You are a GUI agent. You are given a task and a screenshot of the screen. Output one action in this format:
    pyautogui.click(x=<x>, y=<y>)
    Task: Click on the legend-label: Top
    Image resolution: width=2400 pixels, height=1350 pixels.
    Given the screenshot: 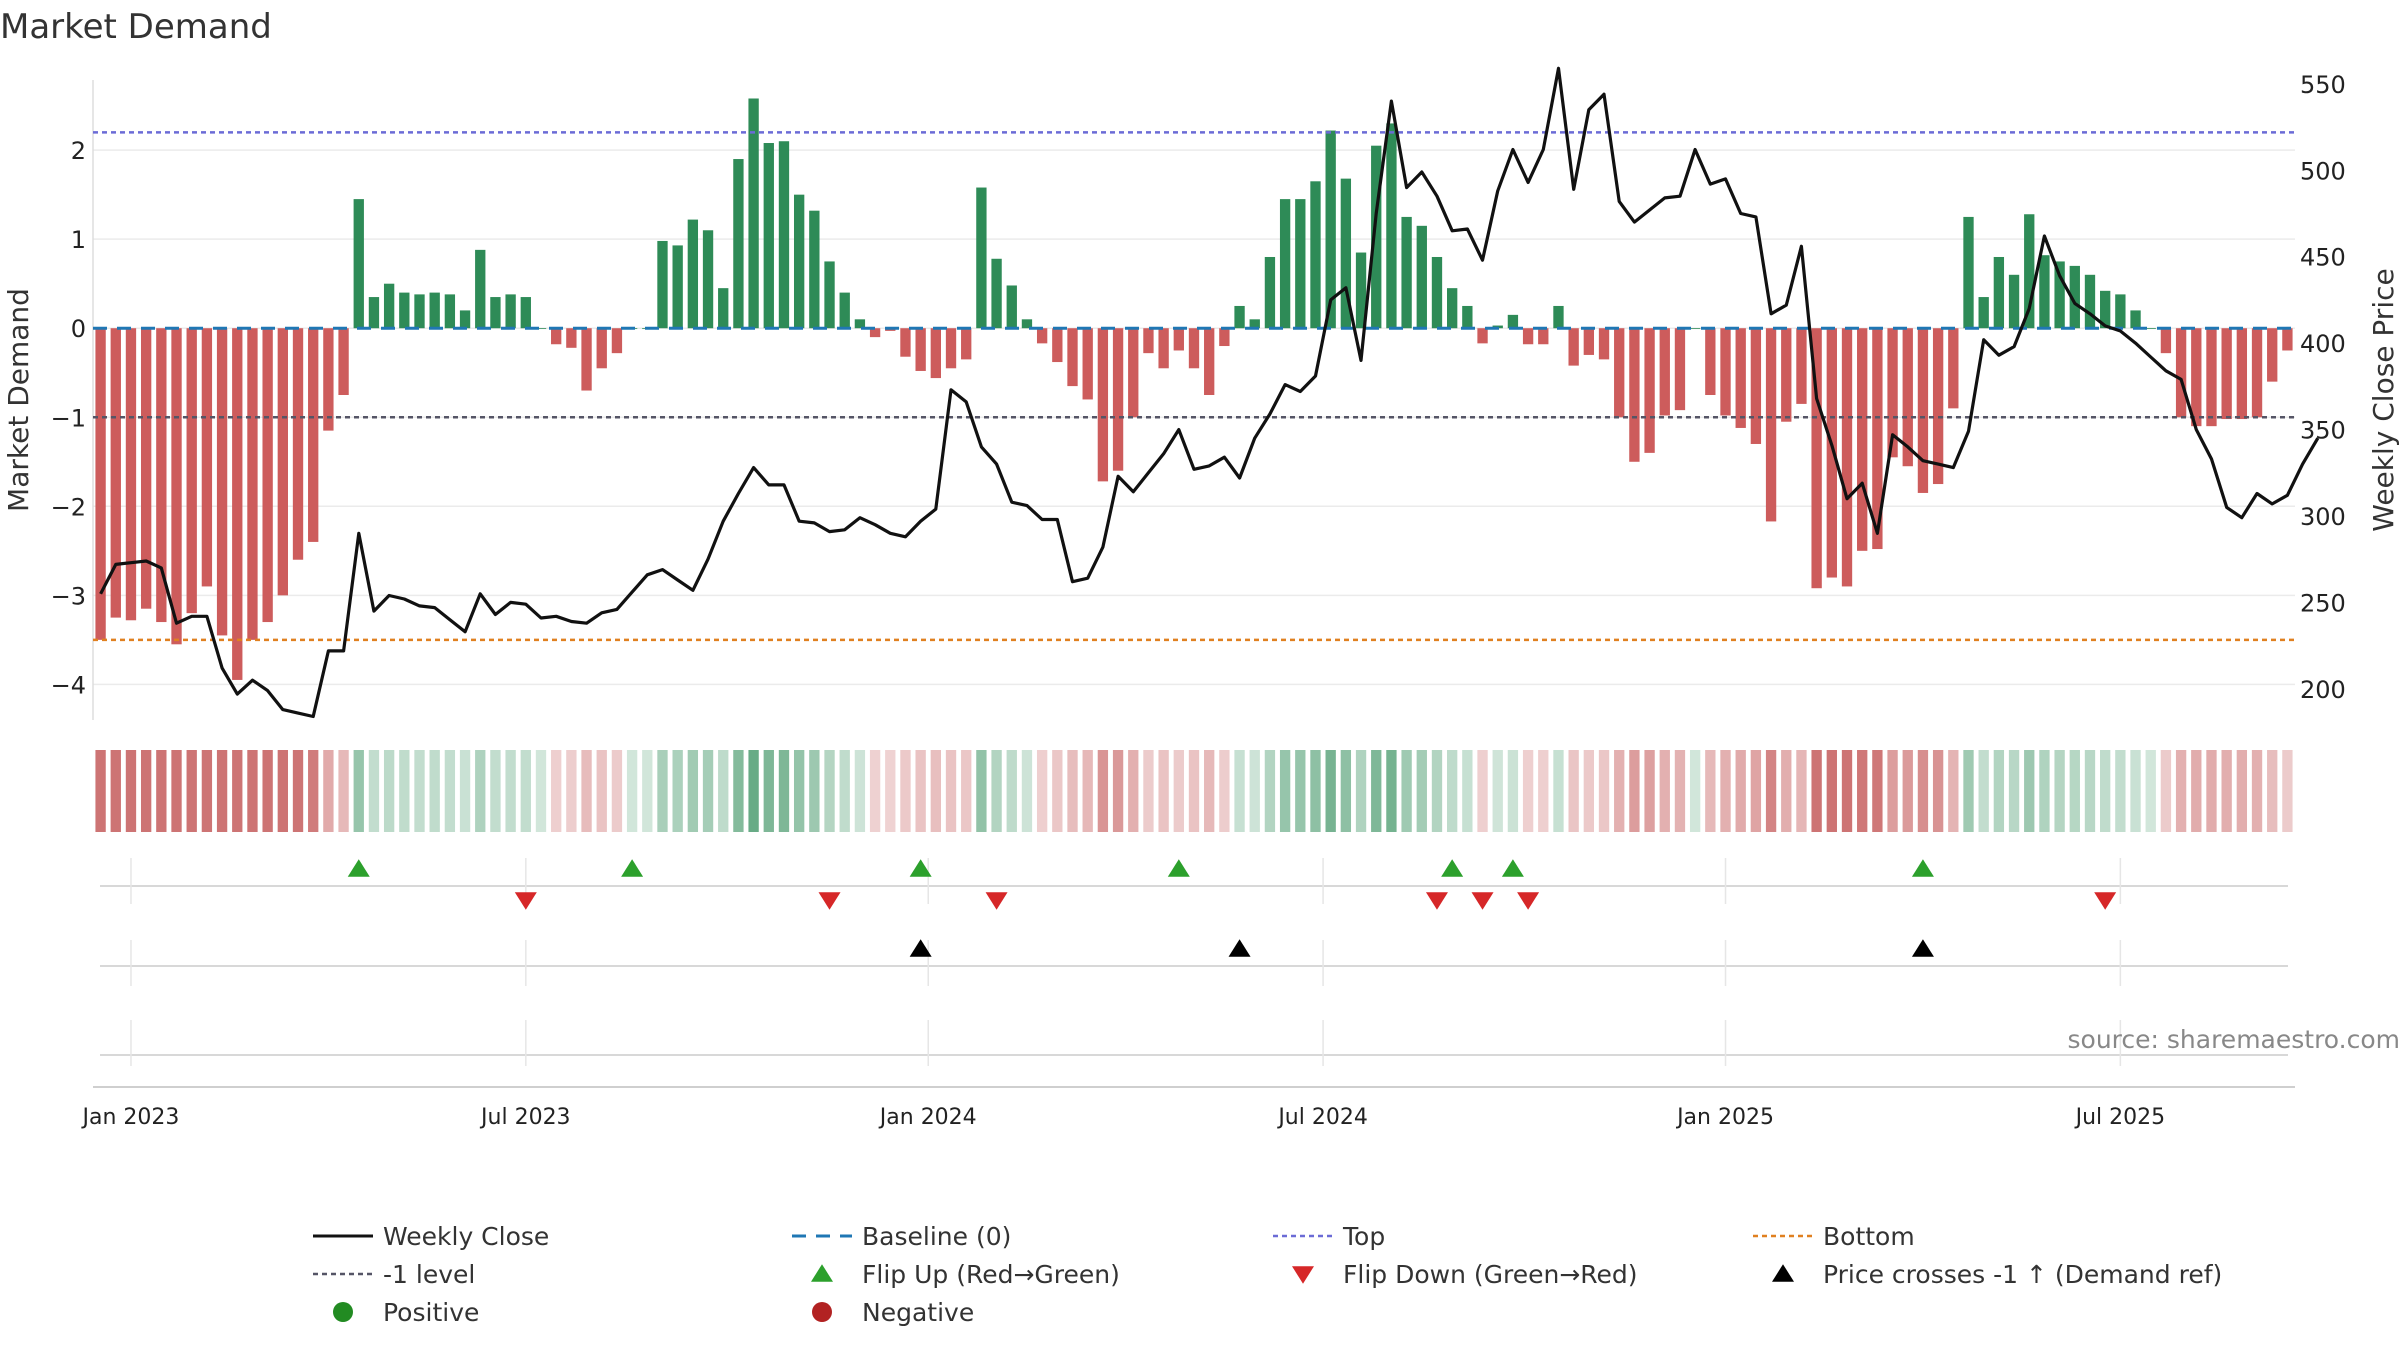 What is the action you would take?
    pyautogui.click(x=1363, y=1236)
    